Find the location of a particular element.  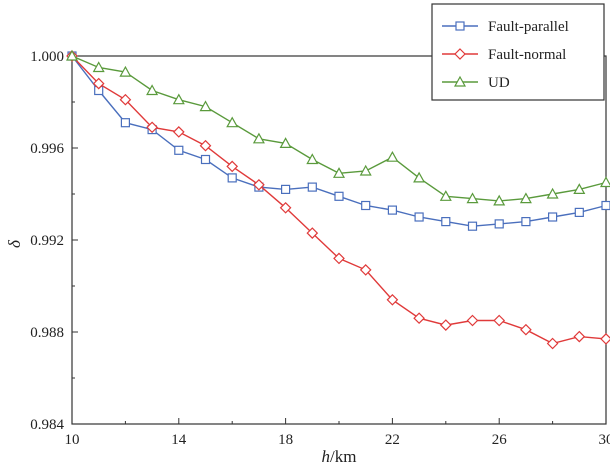

legend-item: Fault-parallel is located at coordinates (505, 27).